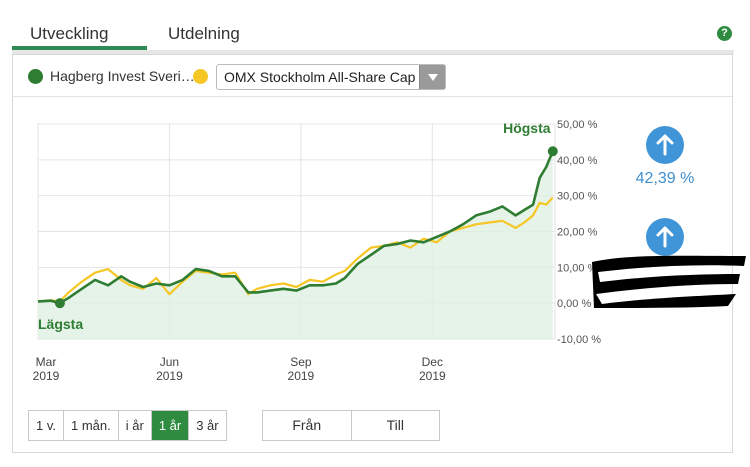 The width and height of the screenshot is (750, 467). Describe the element at coordinates (200, 76) in the screenshot. I see `series2-color-dot` at that location.